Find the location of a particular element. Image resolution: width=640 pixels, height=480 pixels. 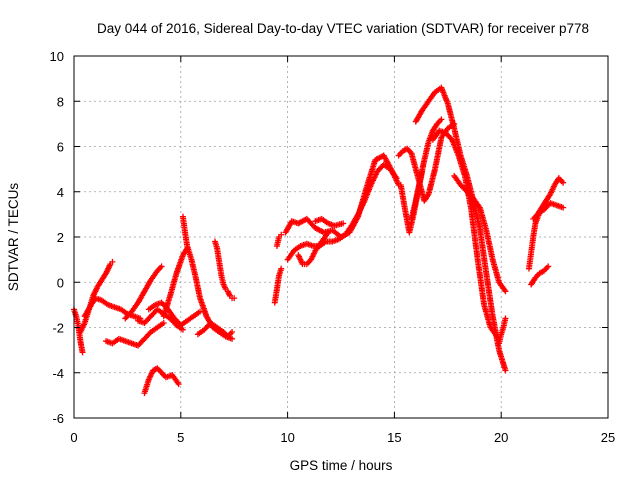

y-tick-label: -4 is located at coordinates (58, 373).